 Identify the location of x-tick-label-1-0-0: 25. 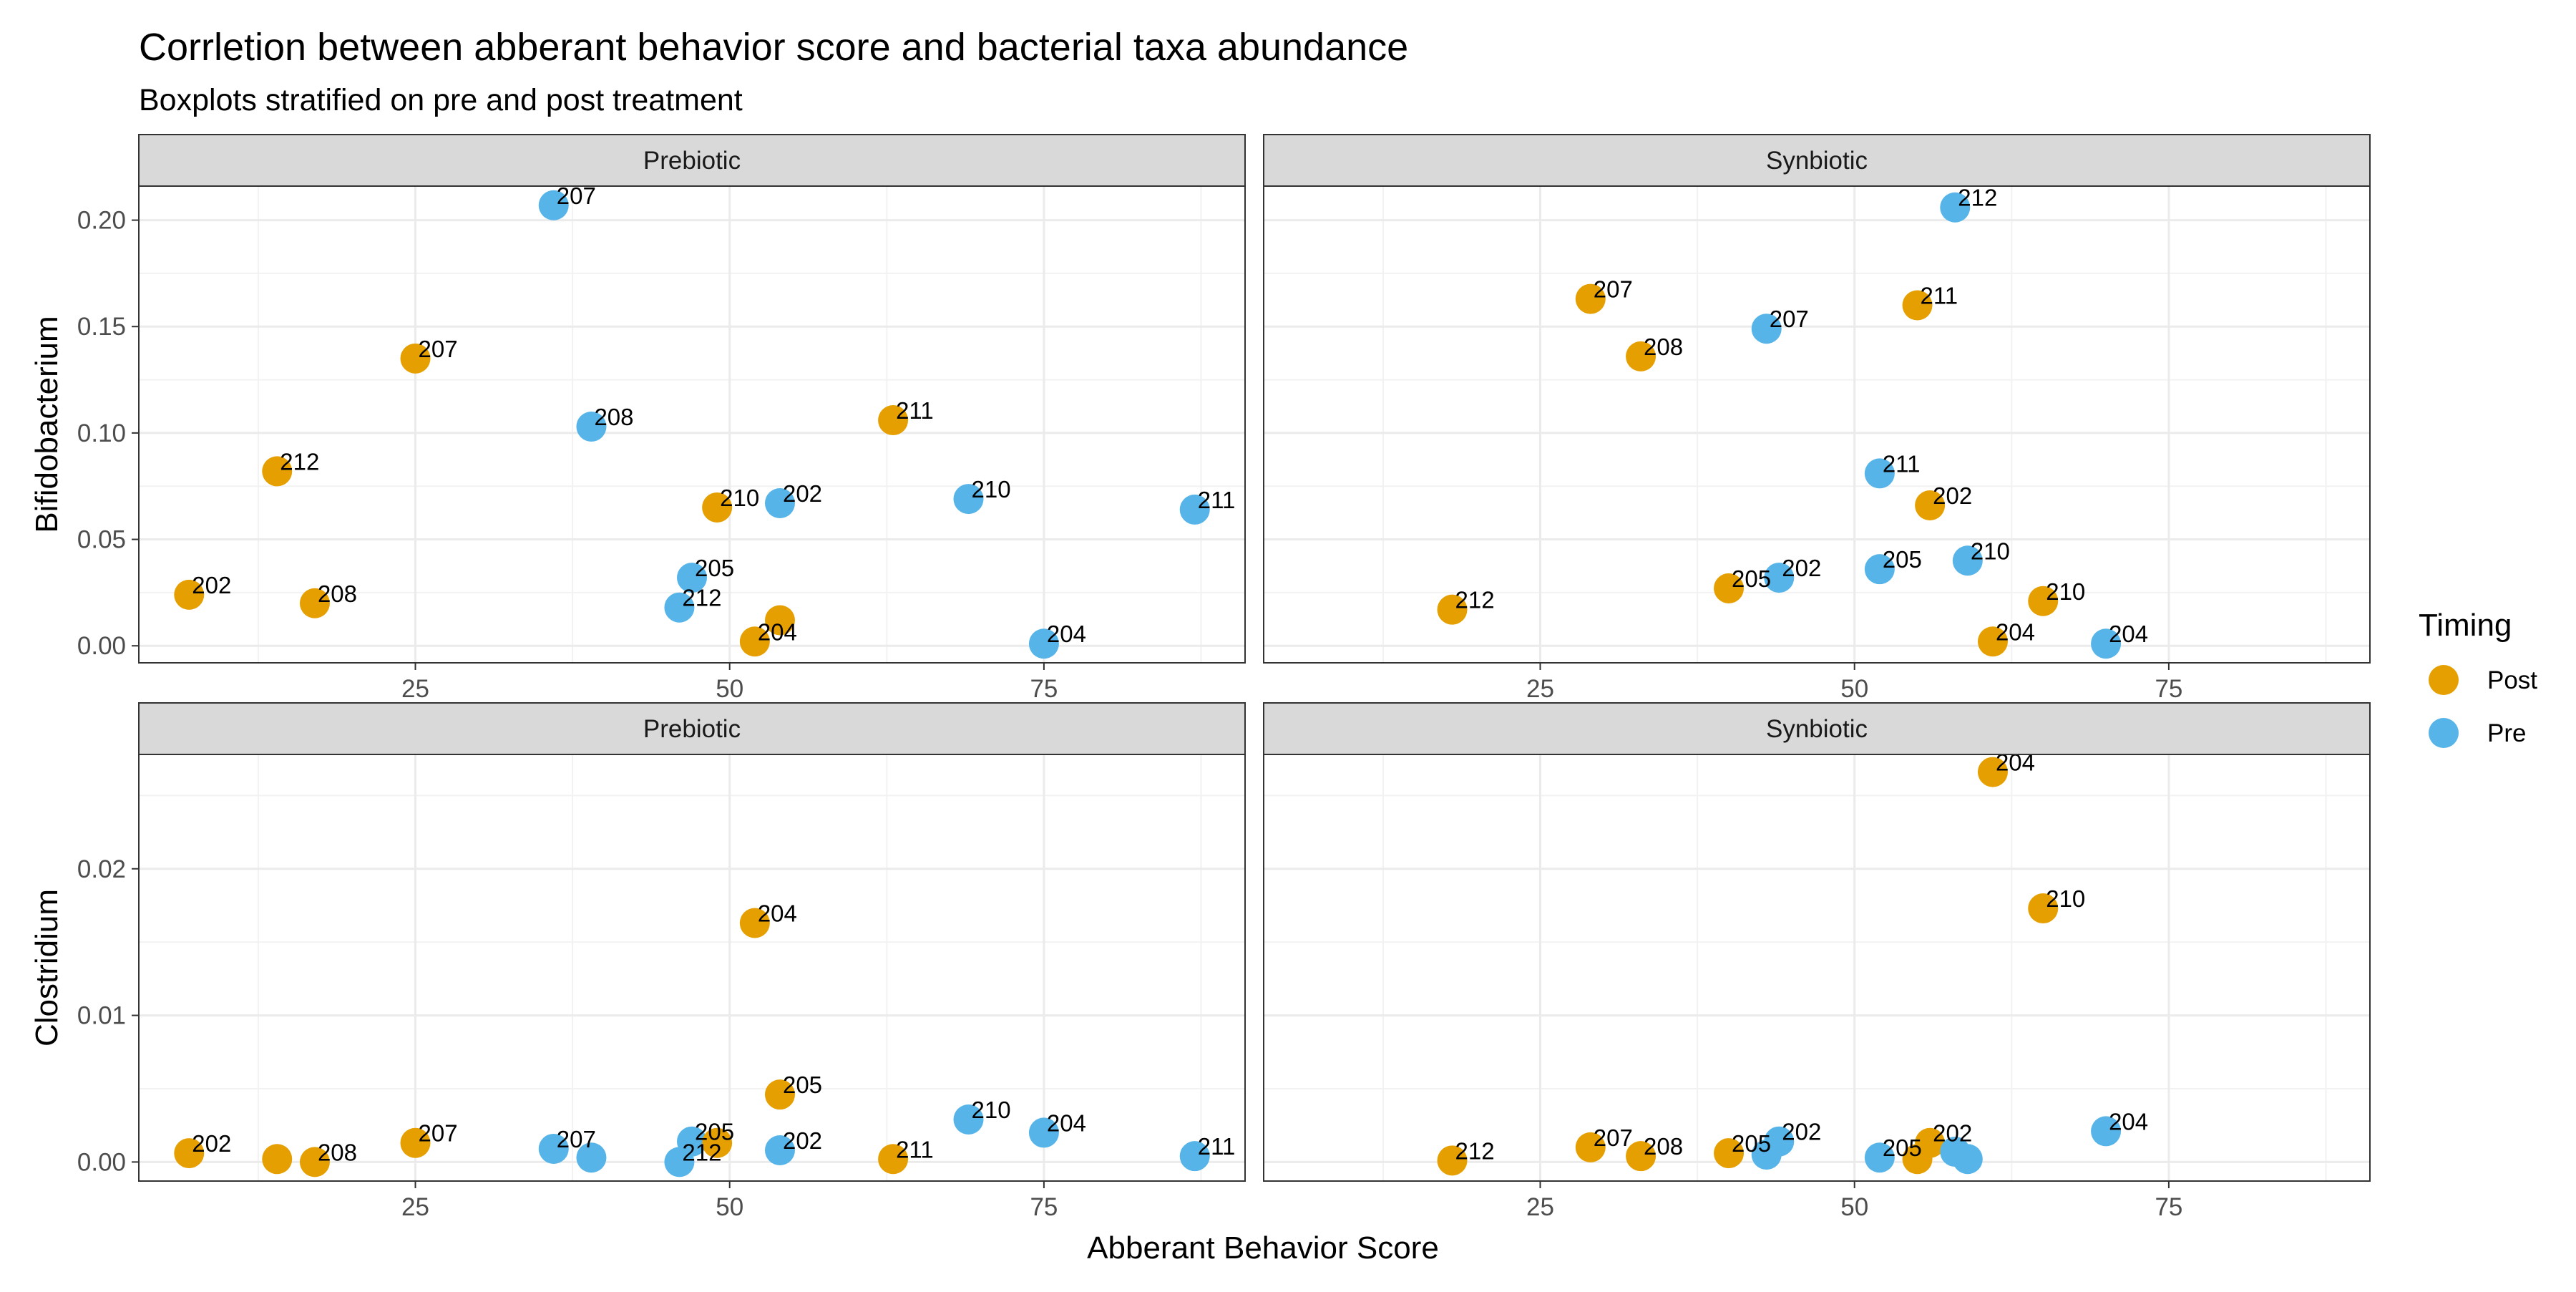
(415, 1207).